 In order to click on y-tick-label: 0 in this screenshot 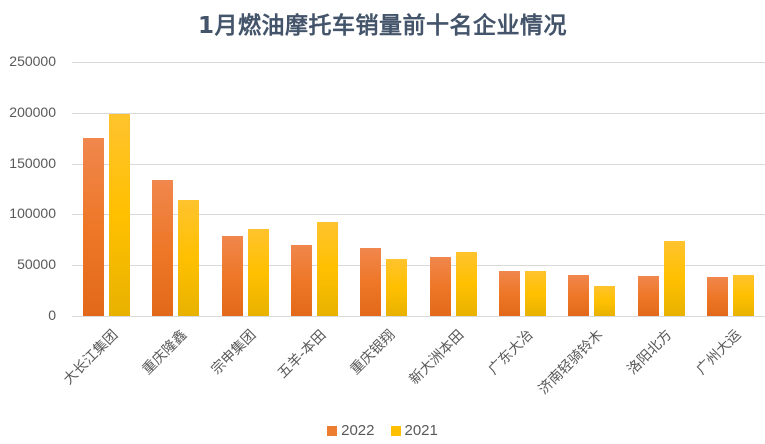, I will do `click(52, 315)`.